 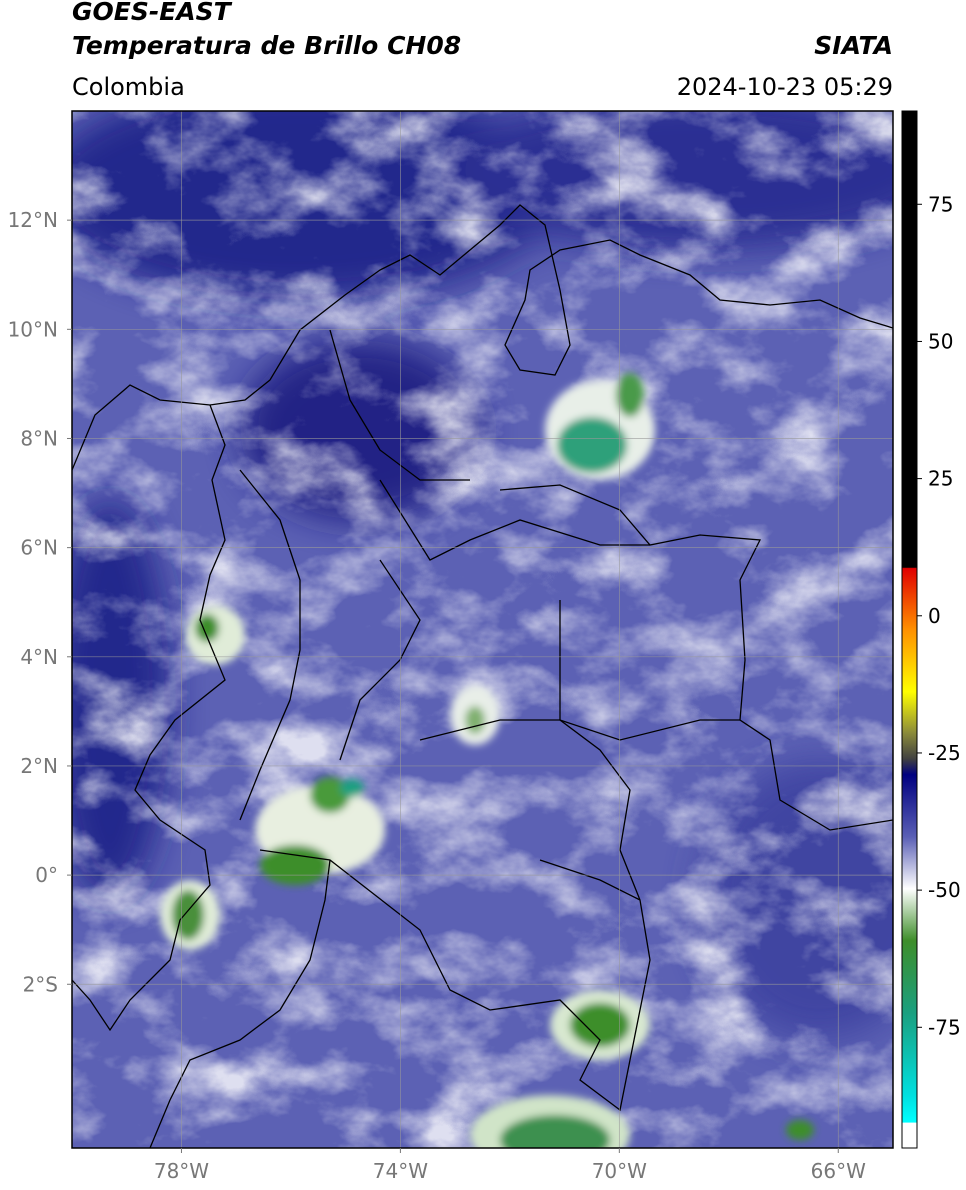 I want to click on y-tick-label: 4°N, so click(x=39, y=657).